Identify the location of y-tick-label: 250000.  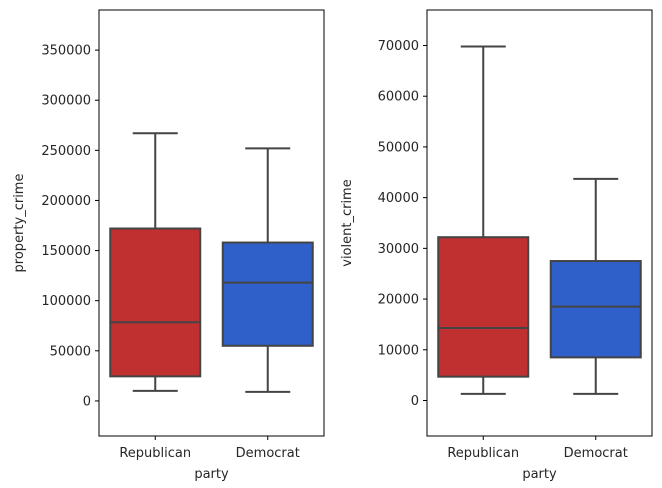
(66, 151).